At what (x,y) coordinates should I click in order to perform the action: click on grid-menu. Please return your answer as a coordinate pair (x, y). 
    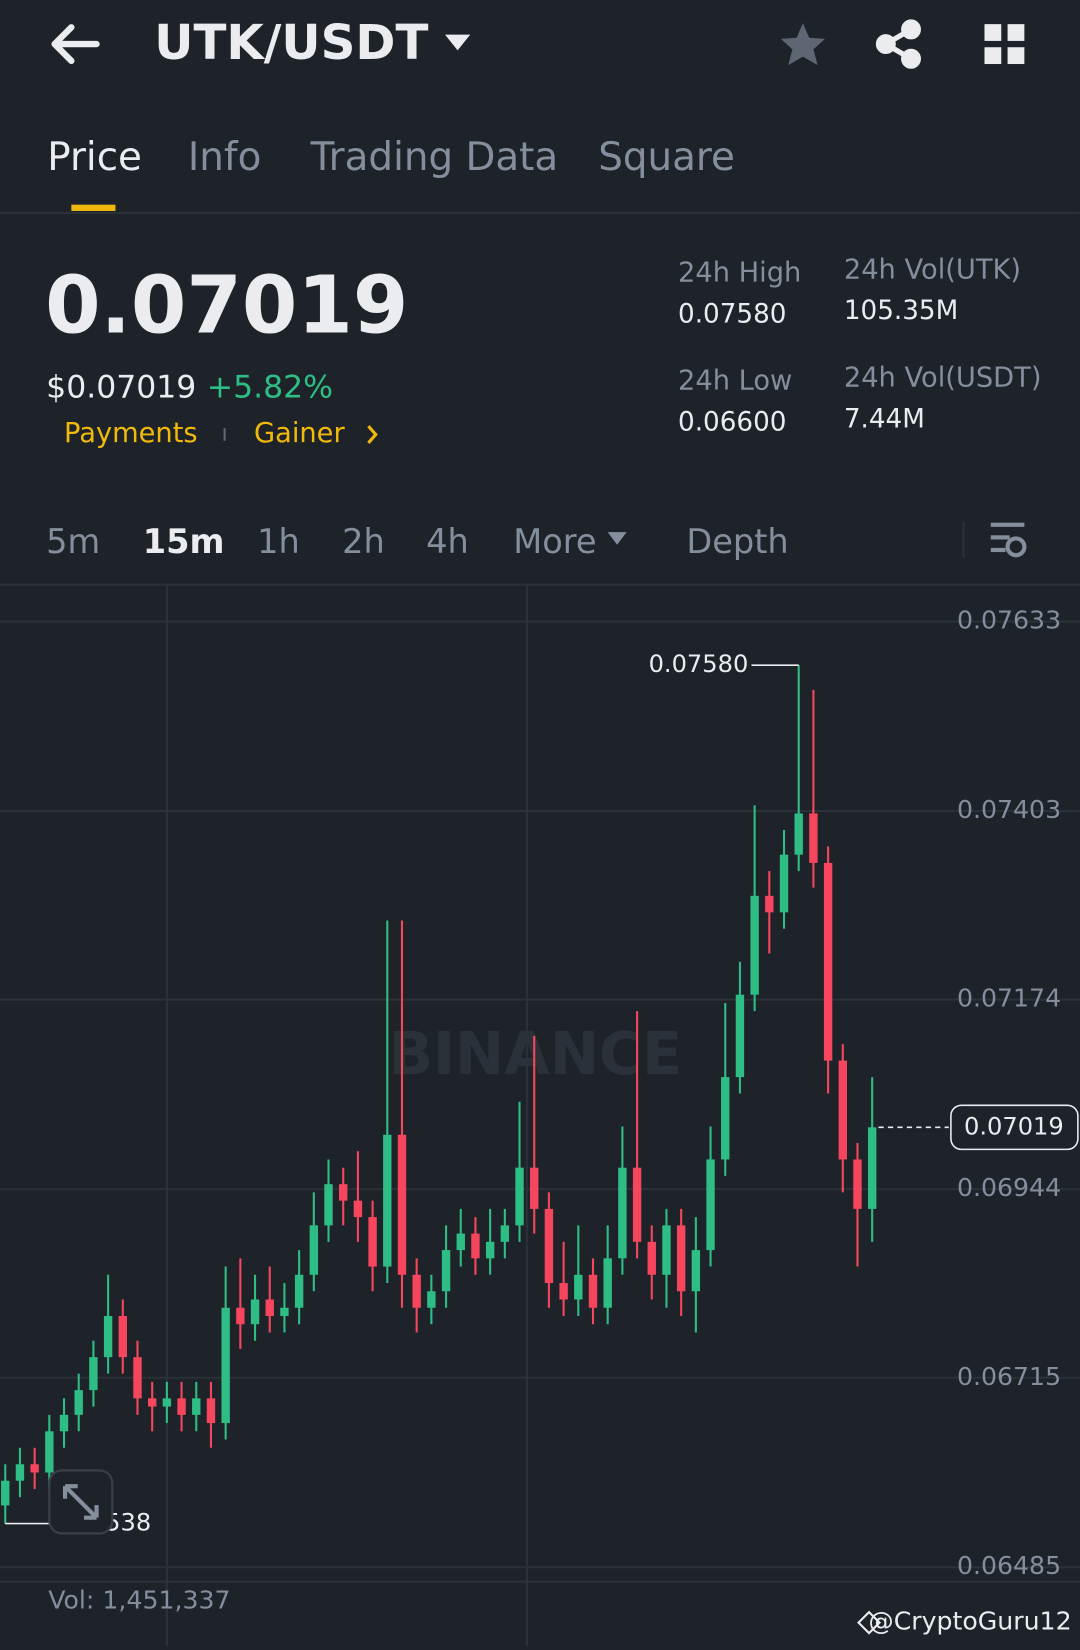
    Looking at the image, I should click on (1004, 44).